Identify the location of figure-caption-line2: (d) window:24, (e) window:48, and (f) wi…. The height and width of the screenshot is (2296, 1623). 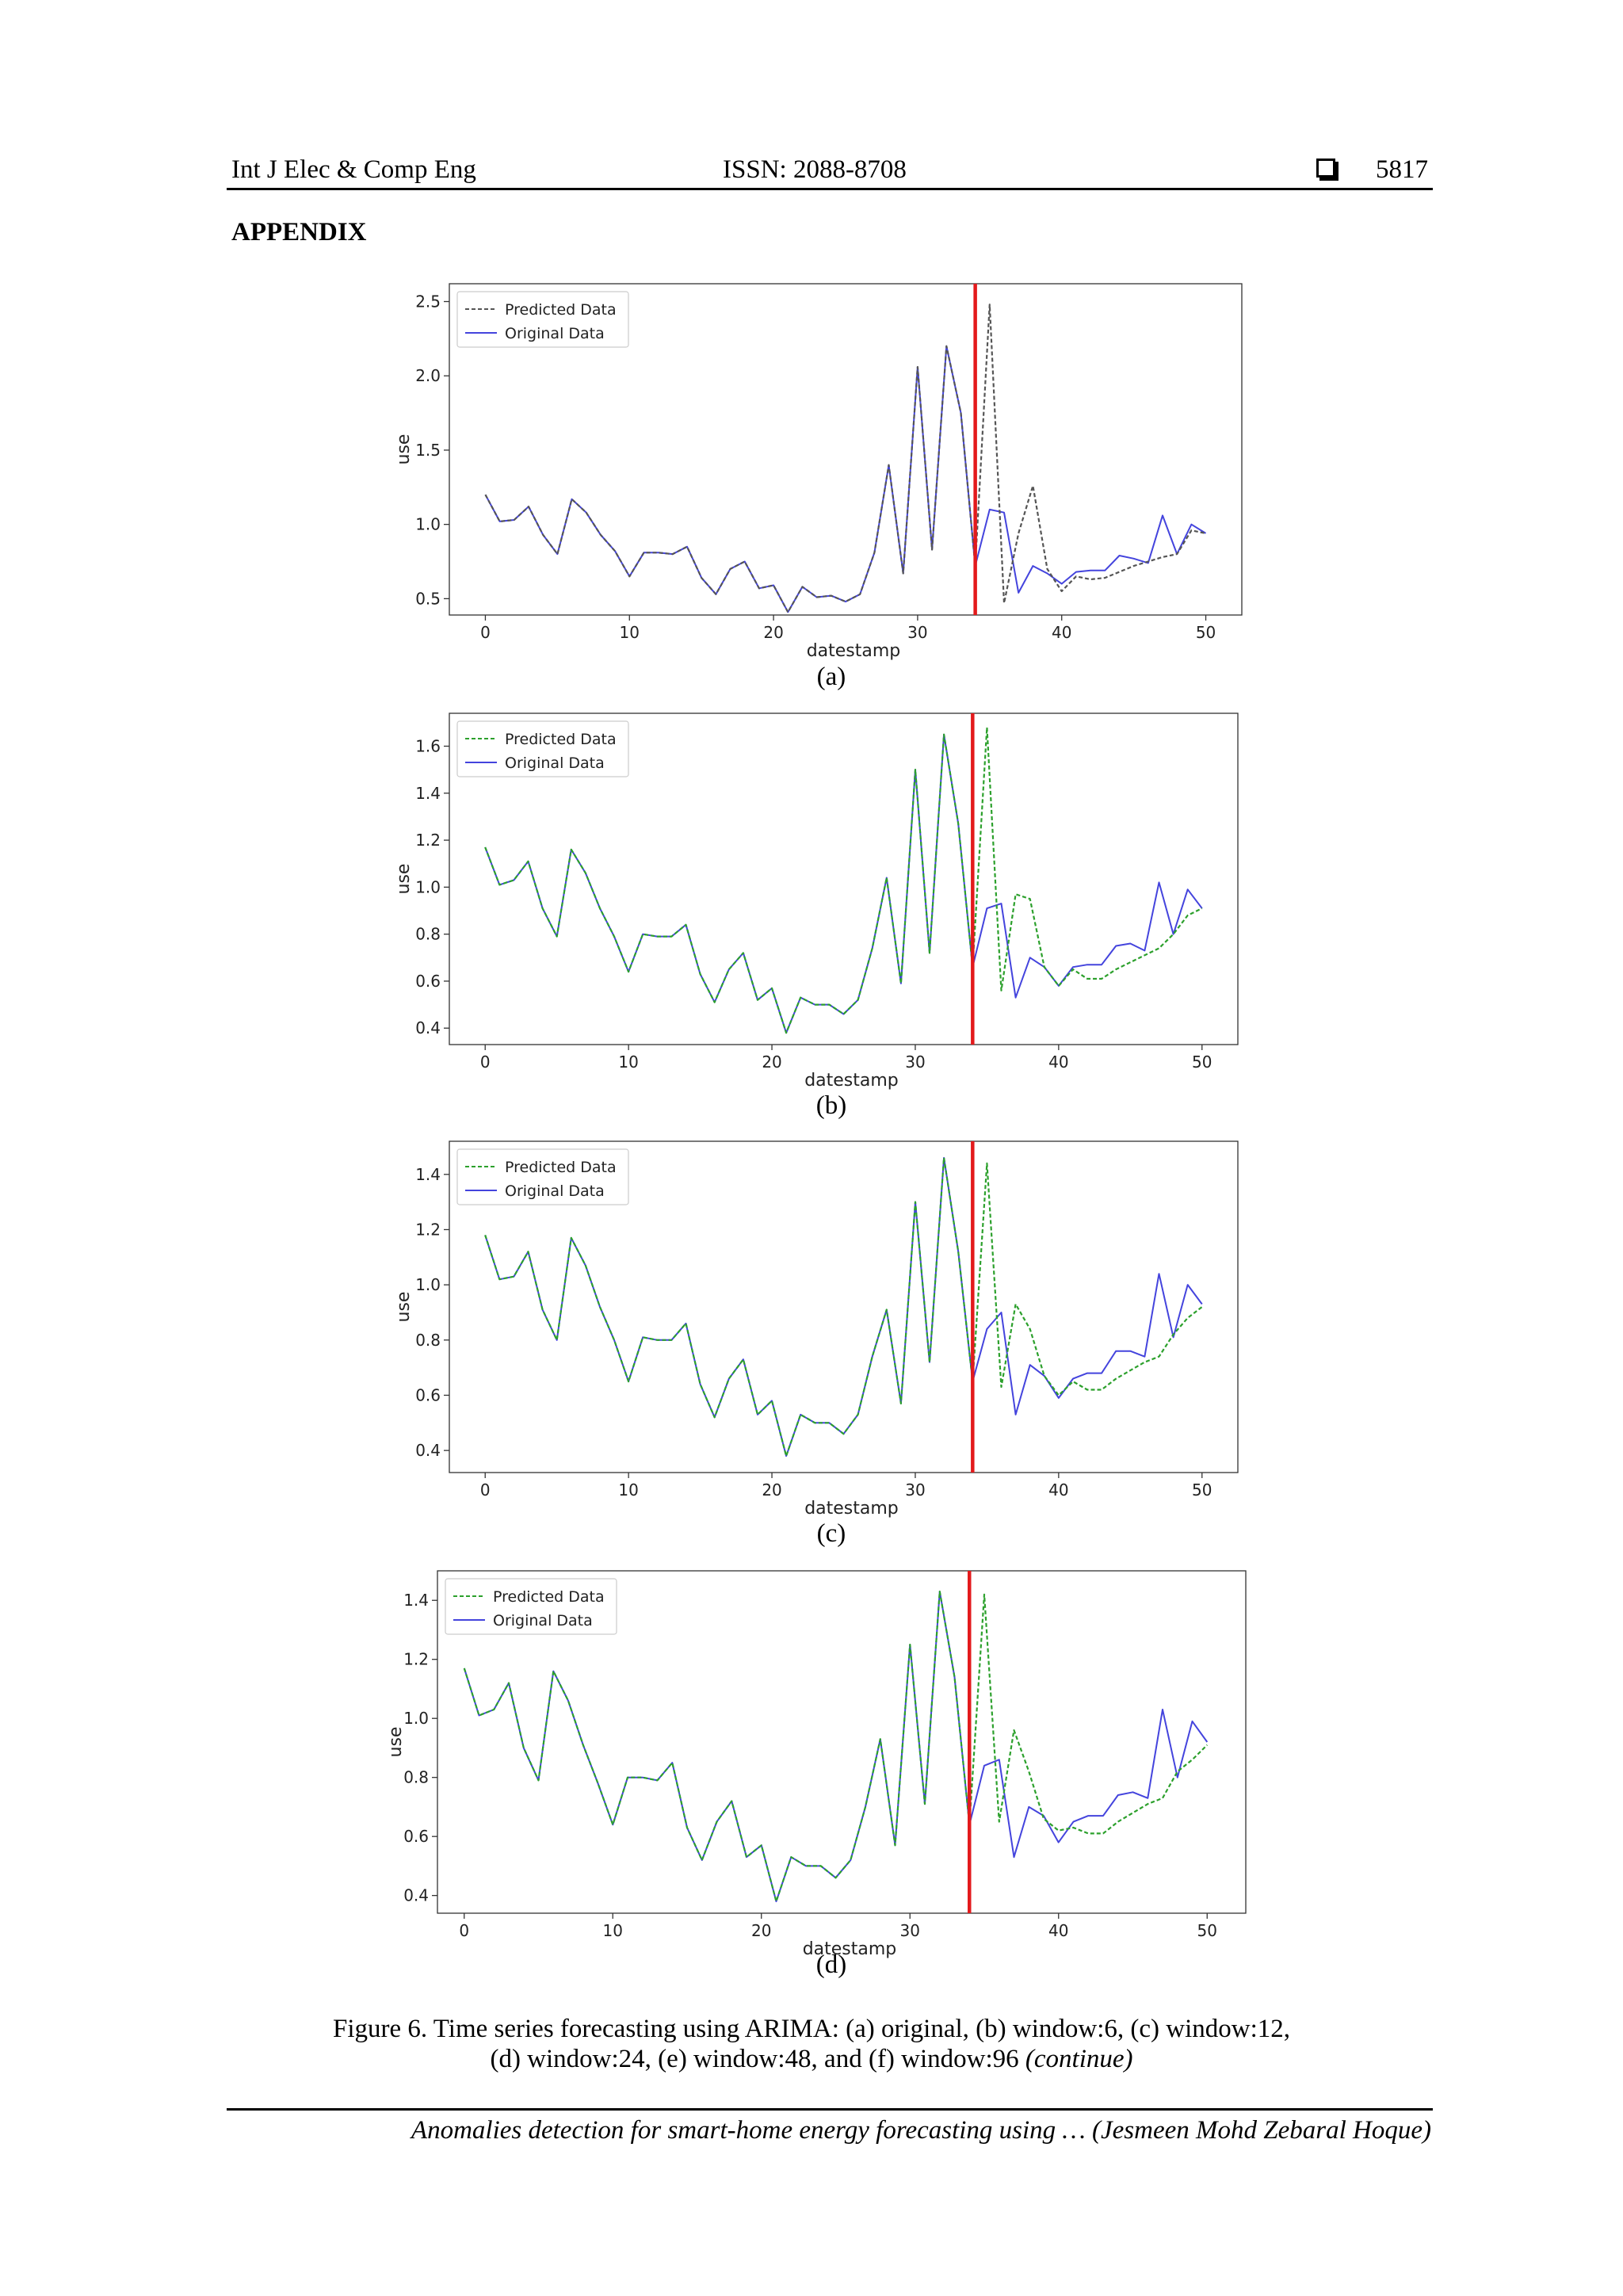
(811, 2059).